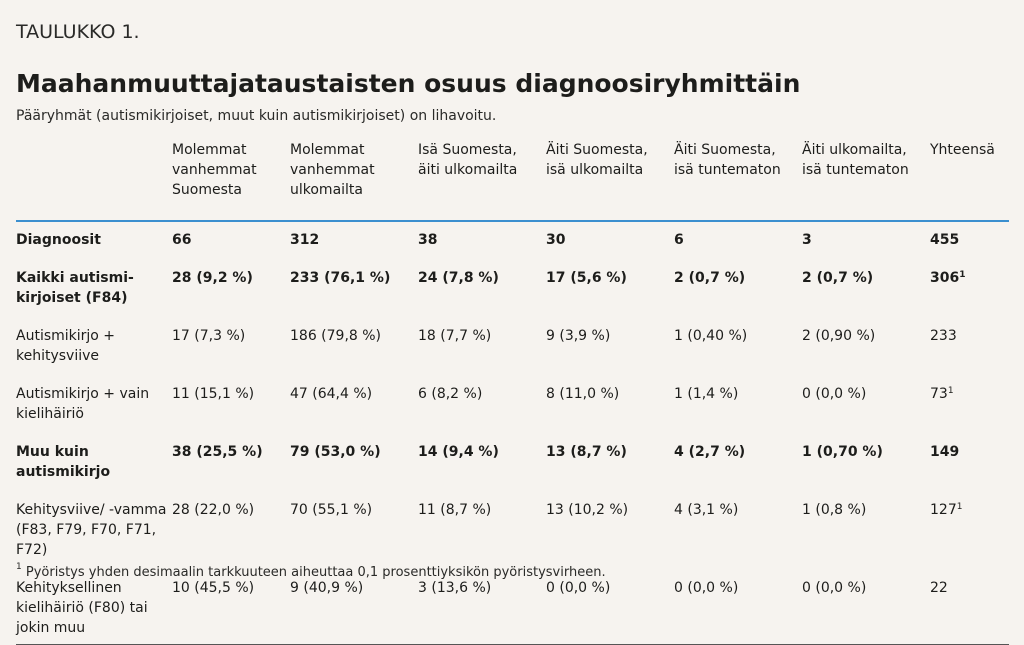 The width and height of the screenshot is (1024, 645). I want to click on cell-value: 2 (0,90 %), so click(839, 336).